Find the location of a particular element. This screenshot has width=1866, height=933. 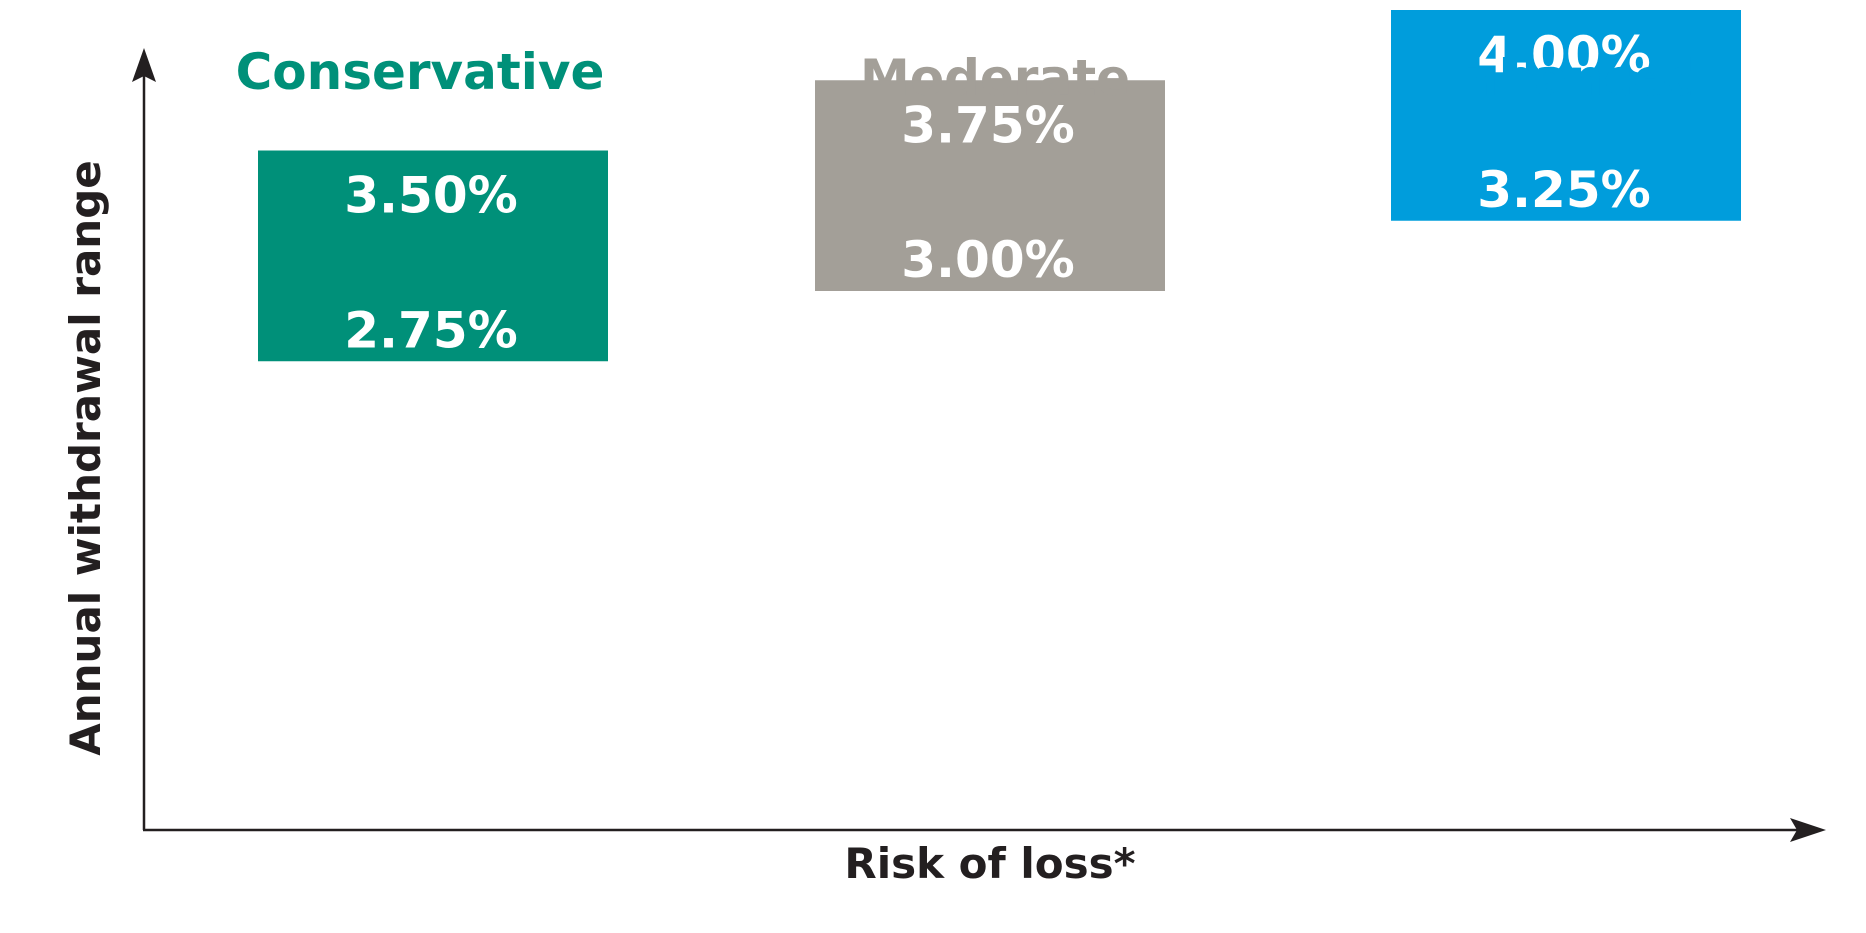

x-axis-arrow is located at coordinates (1808, 830).